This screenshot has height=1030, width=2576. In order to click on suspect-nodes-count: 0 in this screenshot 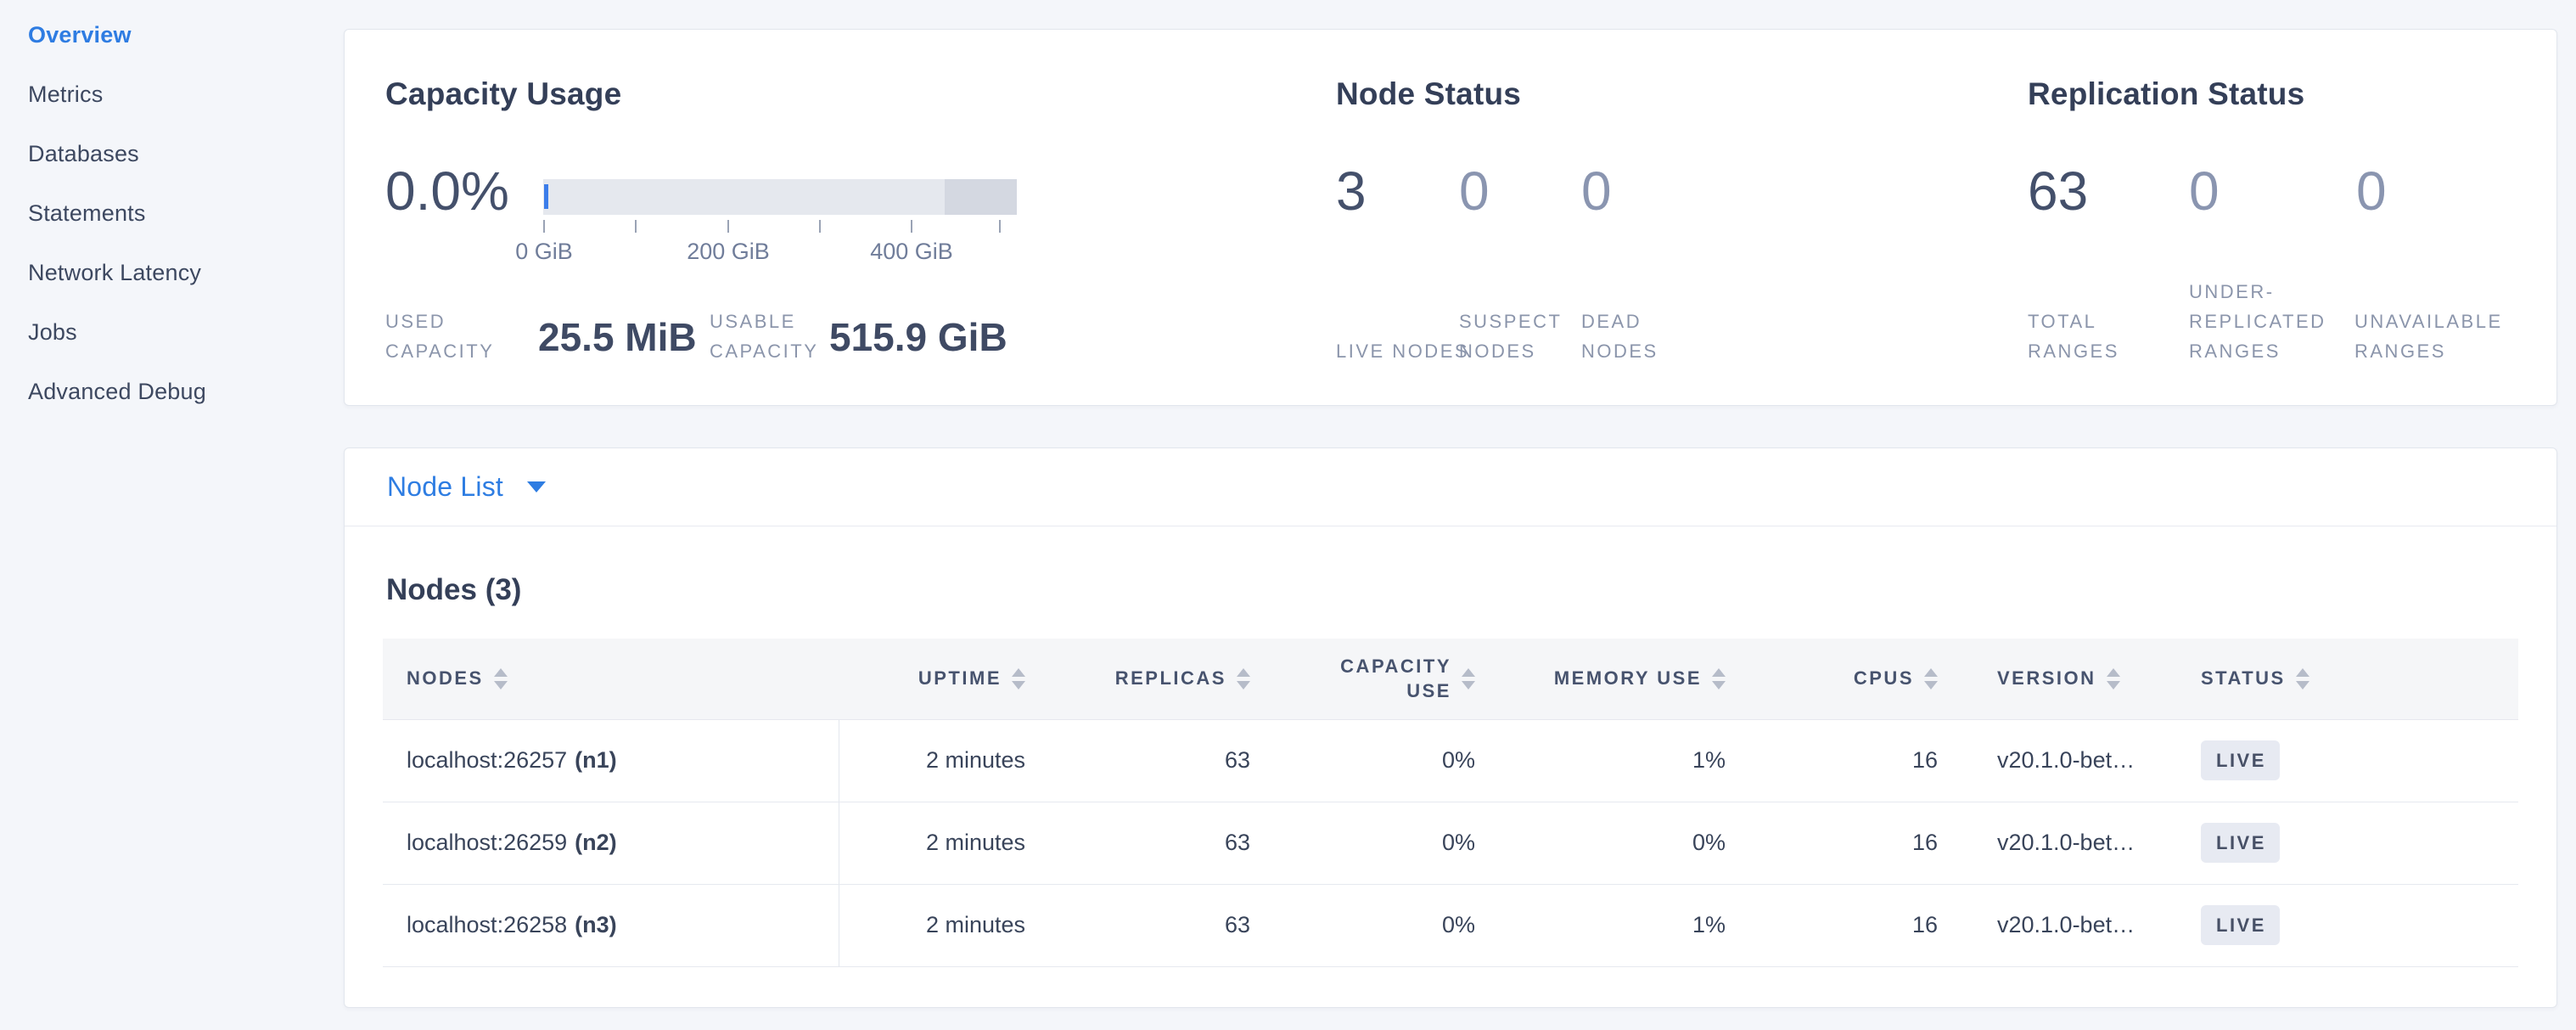, I will do `click(1474, 191)`.